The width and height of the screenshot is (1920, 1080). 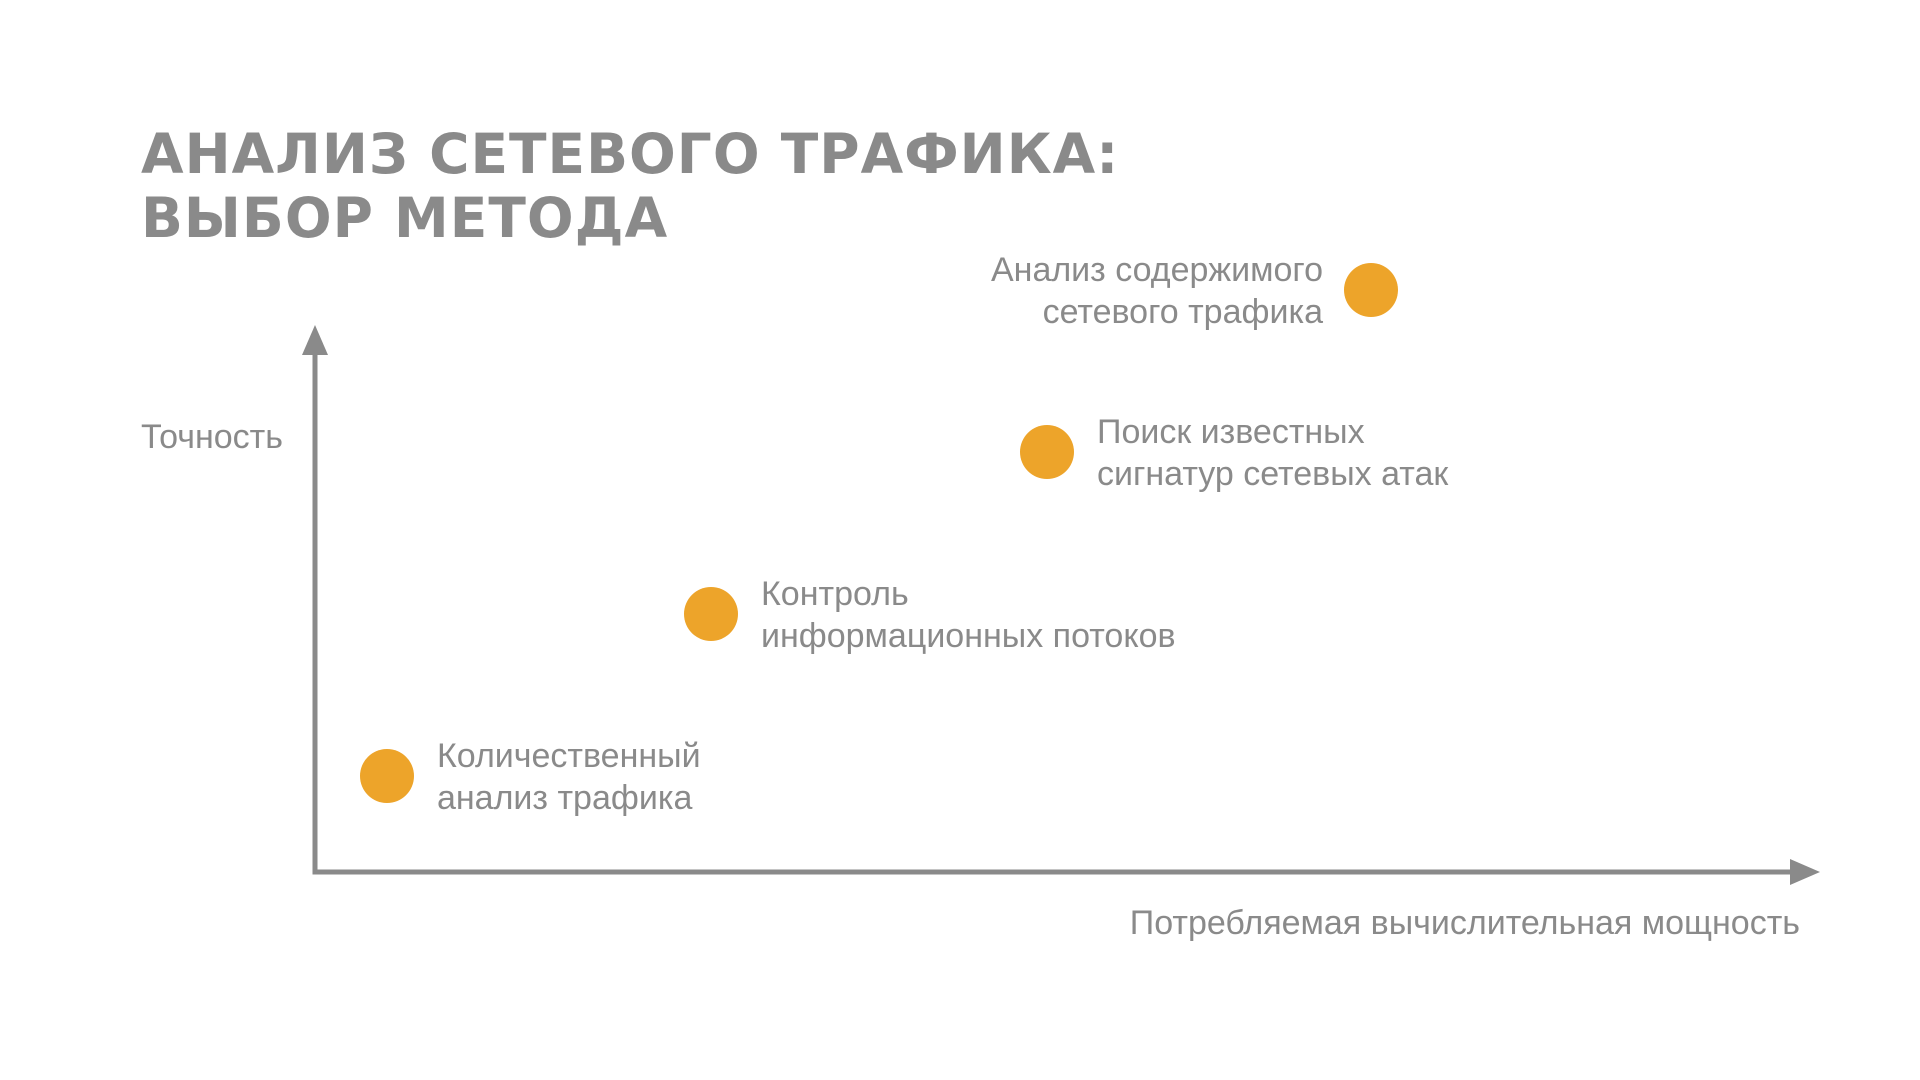 I want to click on y-axis-arrow, so click(x=315, y=340).